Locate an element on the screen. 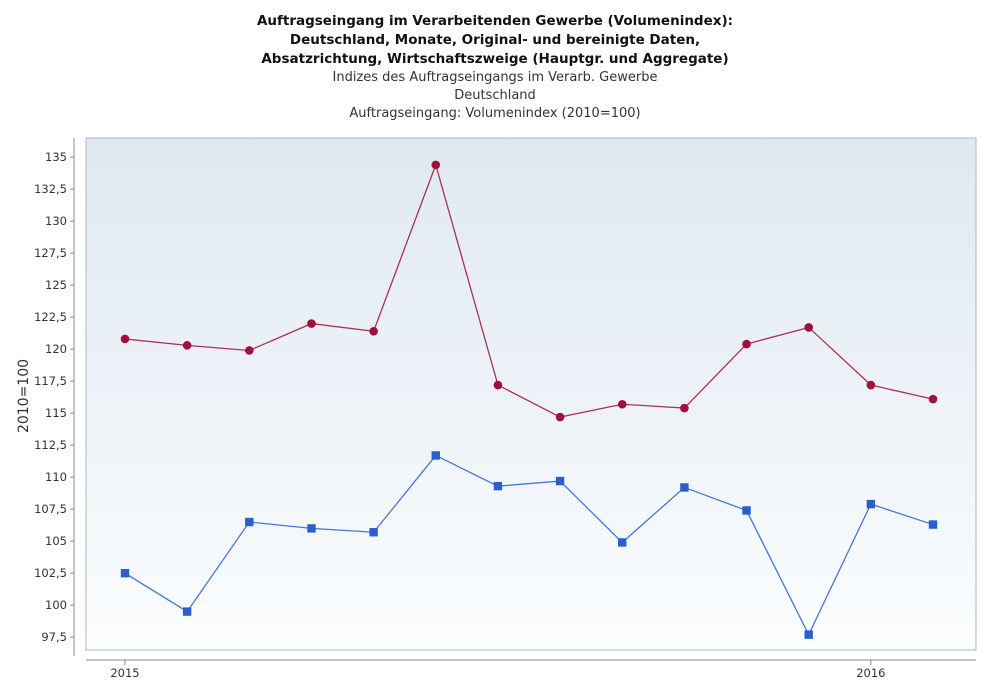 The image size is (1003, 698). x-tick-label: 2016 is located at coordinates (870, 673).